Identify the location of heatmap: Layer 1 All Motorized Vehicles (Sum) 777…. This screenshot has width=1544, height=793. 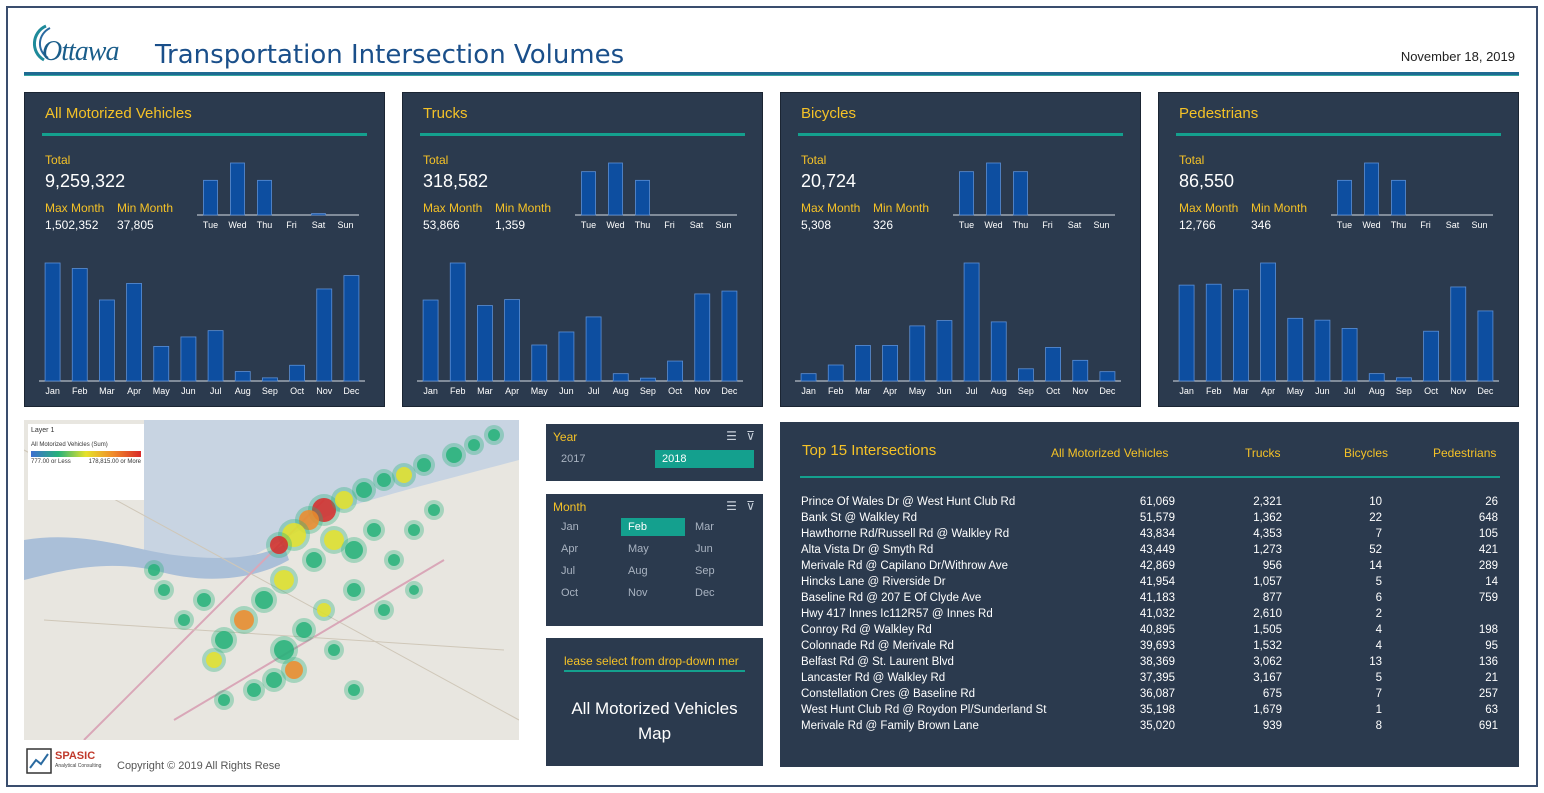
(271, 580).